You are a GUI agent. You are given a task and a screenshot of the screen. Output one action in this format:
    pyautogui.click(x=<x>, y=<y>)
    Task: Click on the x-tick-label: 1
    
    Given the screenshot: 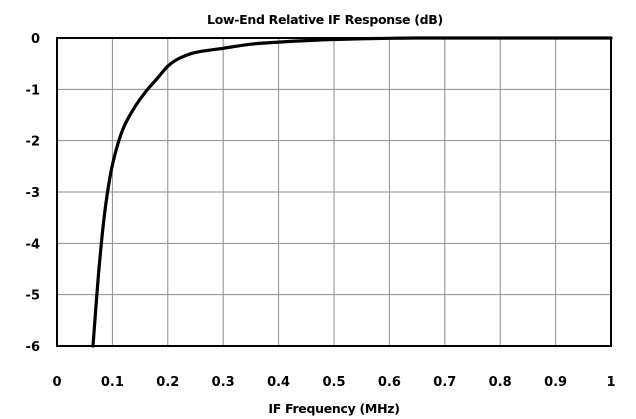 What is the action you would take?
    pyautogui.click(x=610, y=382)
    